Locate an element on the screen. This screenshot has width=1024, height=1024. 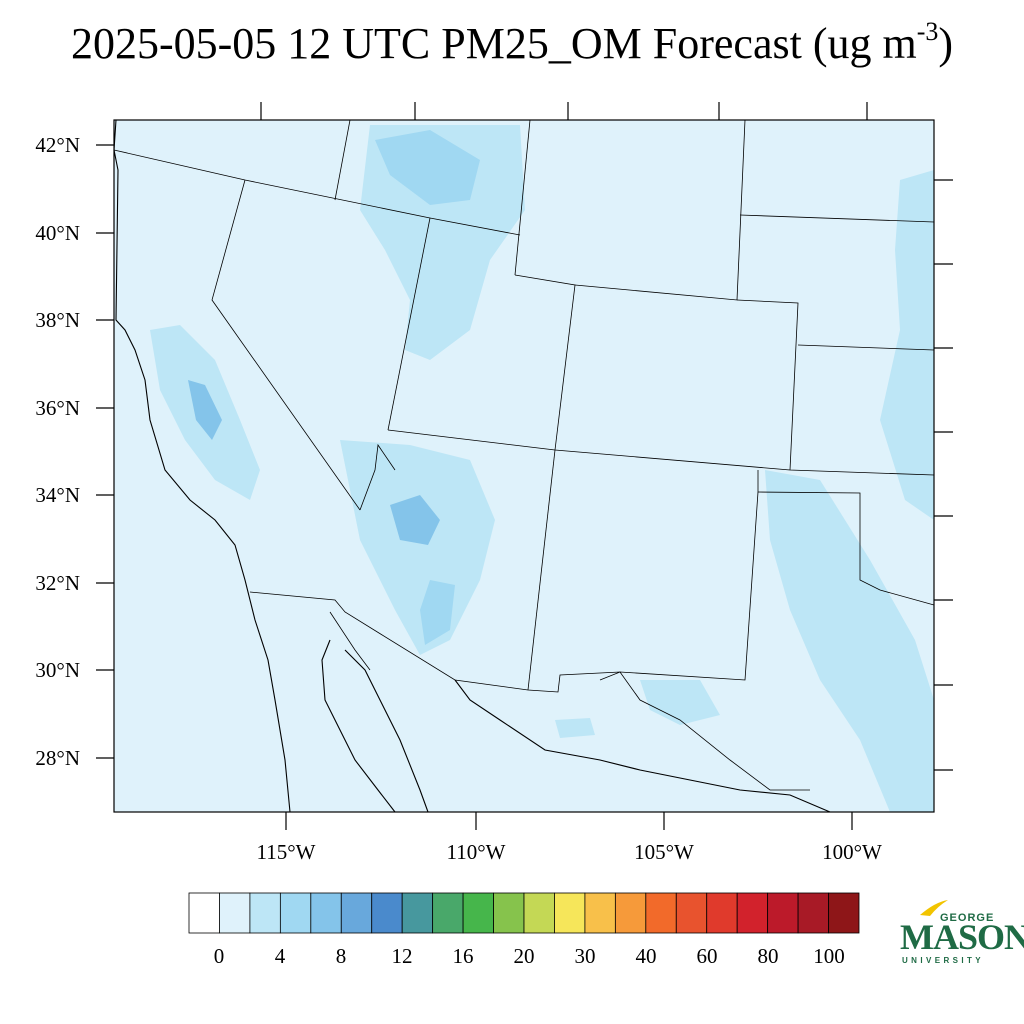
colorbar-label-20: 20 is located at coordinates (524, 956).